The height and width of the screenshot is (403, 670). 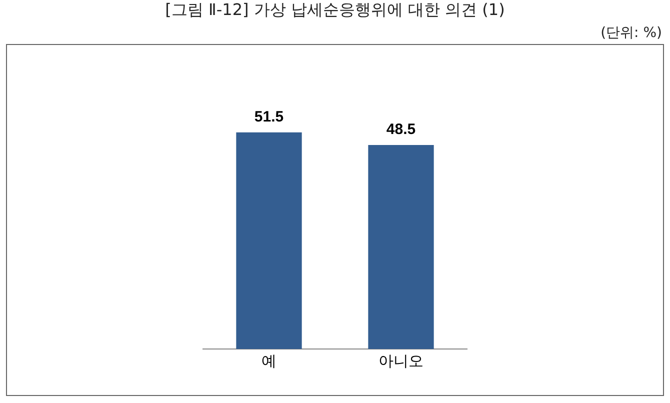 What do you see at coordinates (335, 10) in the screenshot?
I see `chart-title: [그림 Ⅱ-12] 가상 납세순응행위에 대한 의견 (1)` at bounding box center [335, 10].